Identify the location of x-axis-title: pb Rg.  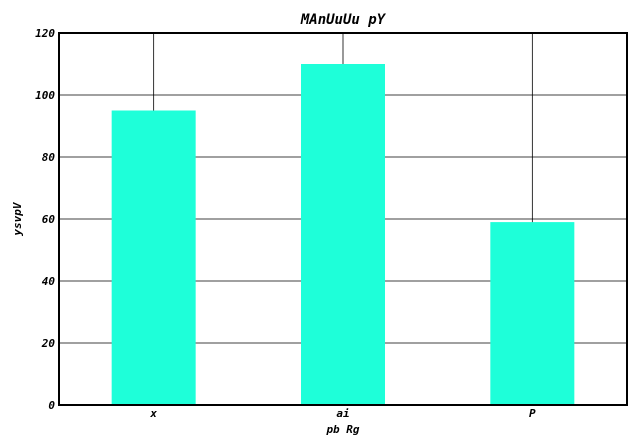
(342, 429).